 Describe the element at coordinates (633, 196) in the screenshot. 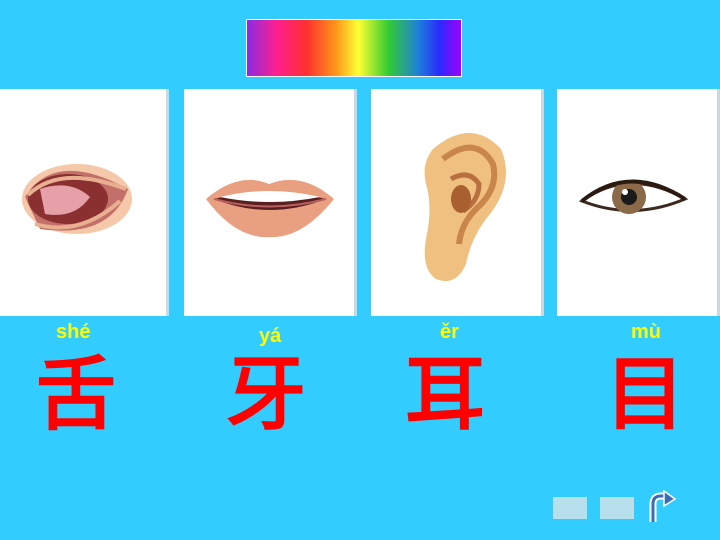

I see `eye-icon` at that location.